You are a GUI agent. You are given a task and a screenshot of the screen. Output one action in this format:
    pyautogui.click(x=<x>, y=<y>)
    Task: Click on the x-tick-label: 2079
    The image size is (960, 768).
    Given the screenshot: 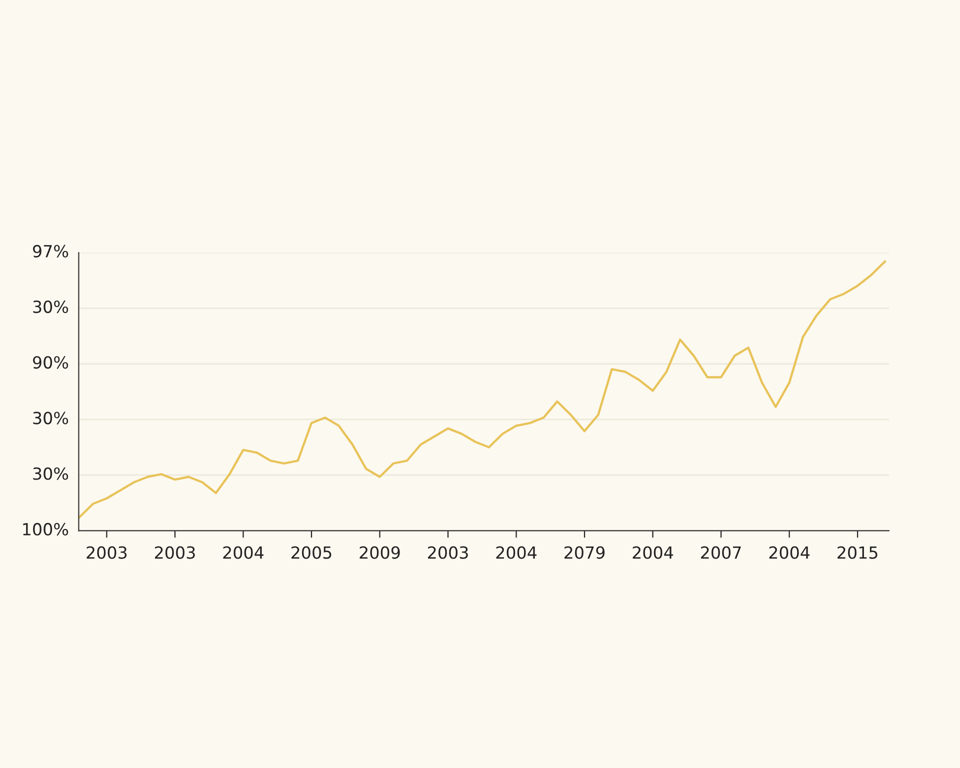 What is the action you would take?
    pyautogui.click(x=584, y=552)
    